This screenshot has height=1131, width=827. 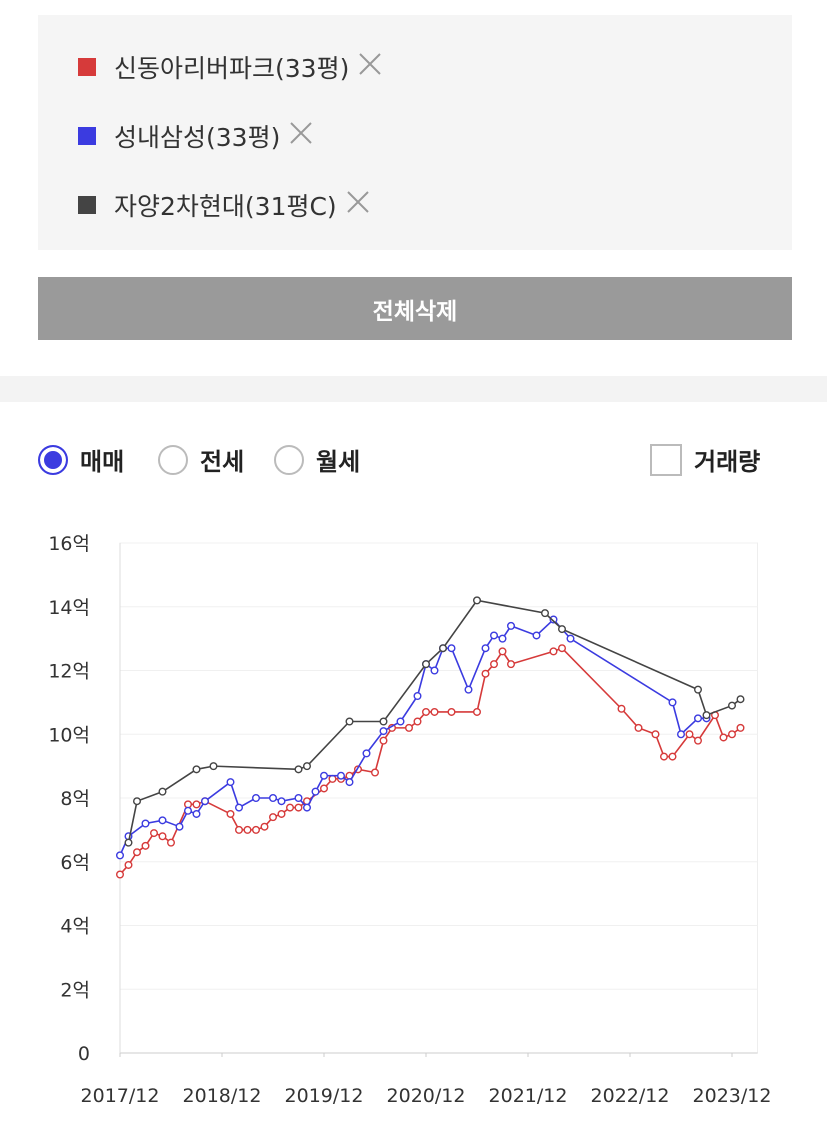 I want to click on delete-all-button: 전체삭제, so click(x=415, y=308).